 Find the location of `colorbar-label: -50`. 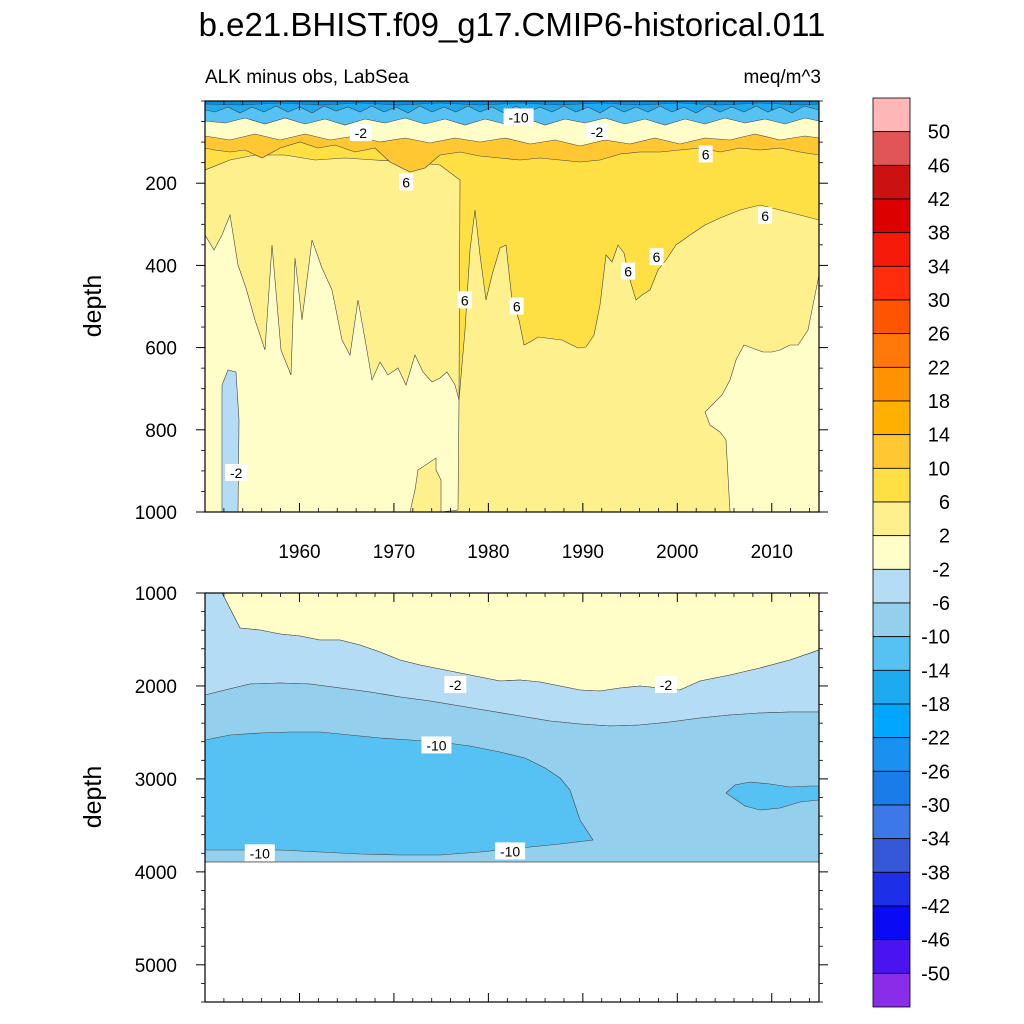

colorbar-label: -50 is located at coordinates (935, 974).